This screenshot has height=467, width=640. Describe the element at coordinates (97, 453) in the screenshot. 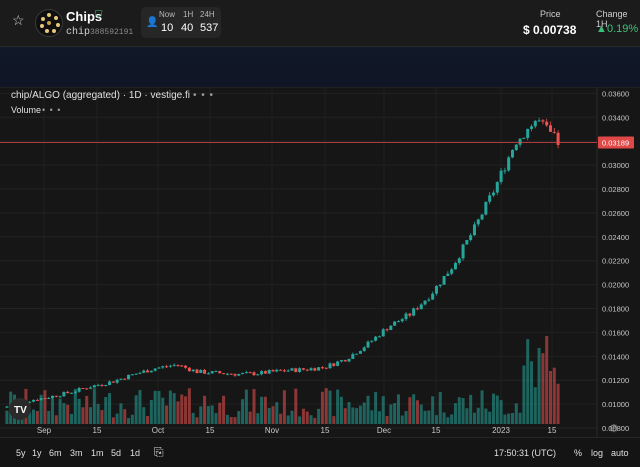

I see `range-1m: 1m` at that location.